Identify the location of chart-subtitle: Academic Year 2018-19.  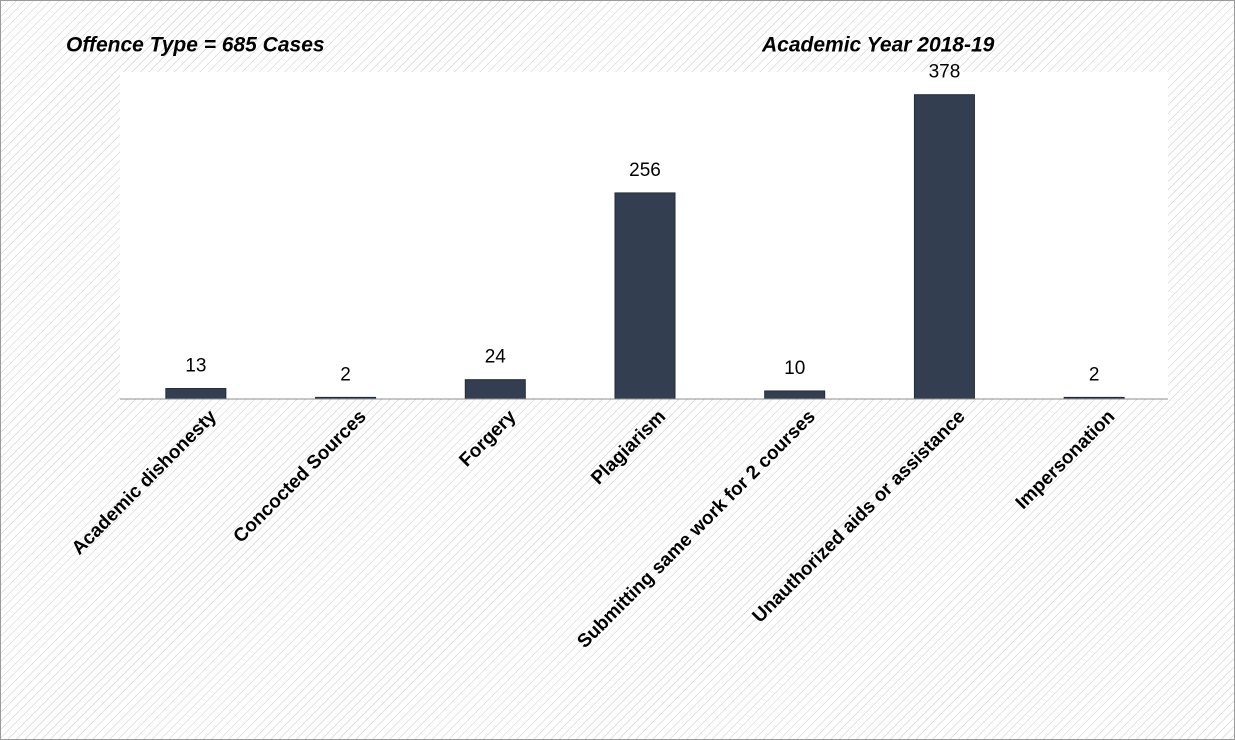
(878, 45).